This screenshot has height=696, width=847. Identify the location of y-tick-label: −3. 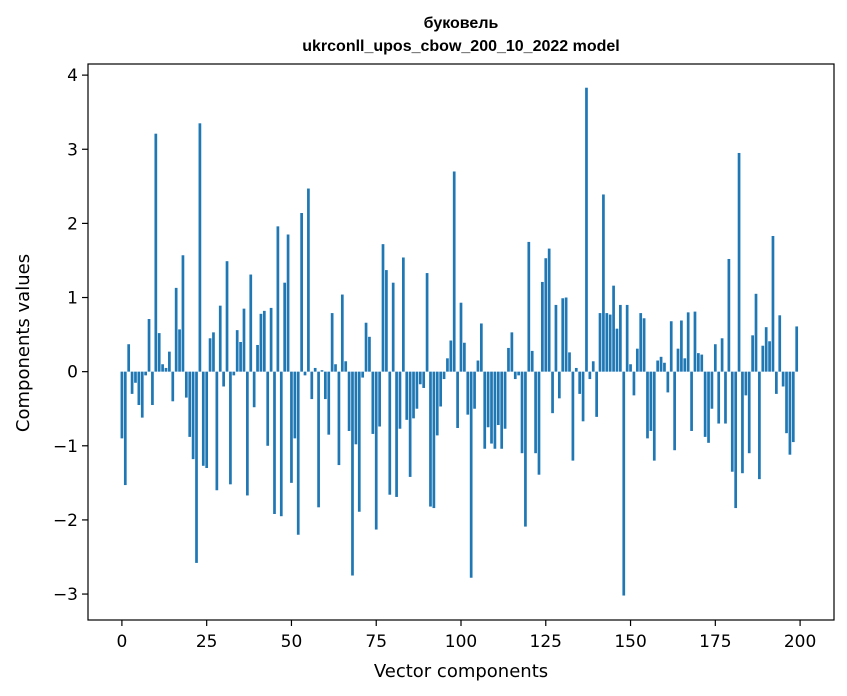
(65, 595).